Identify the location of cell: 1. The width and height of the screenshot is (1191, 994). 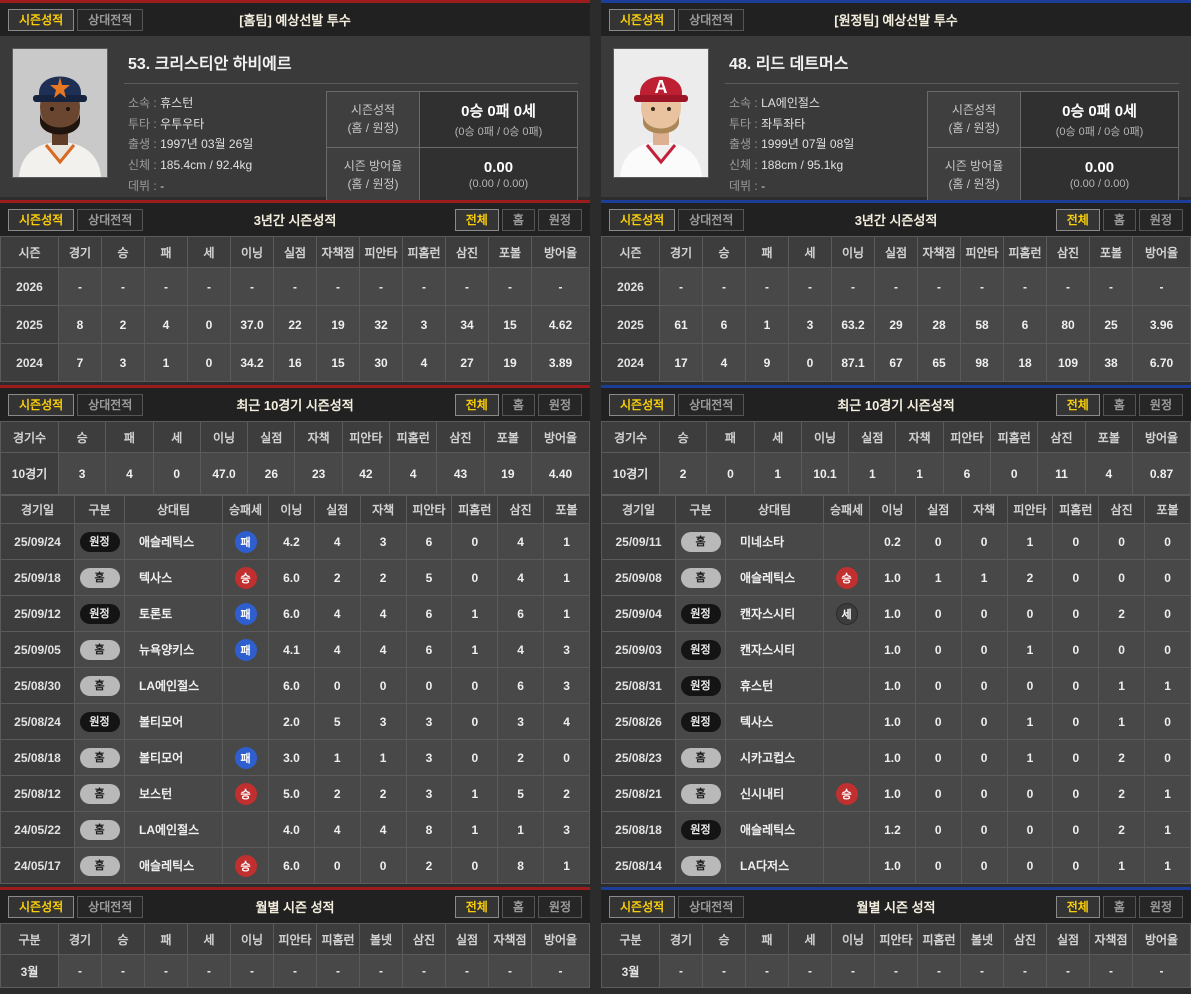
(767, 324).